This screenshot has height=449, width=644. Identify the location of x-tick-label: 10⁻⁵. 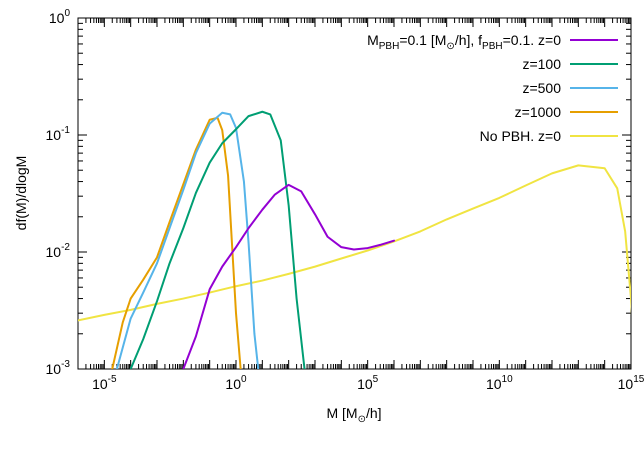
(104, 383).